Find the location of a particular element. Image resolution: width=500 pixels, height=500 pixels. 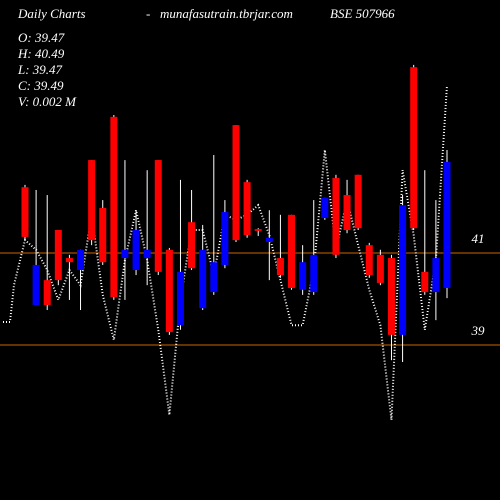

y-tick-label: 39 is located at coordinates (478, 330).